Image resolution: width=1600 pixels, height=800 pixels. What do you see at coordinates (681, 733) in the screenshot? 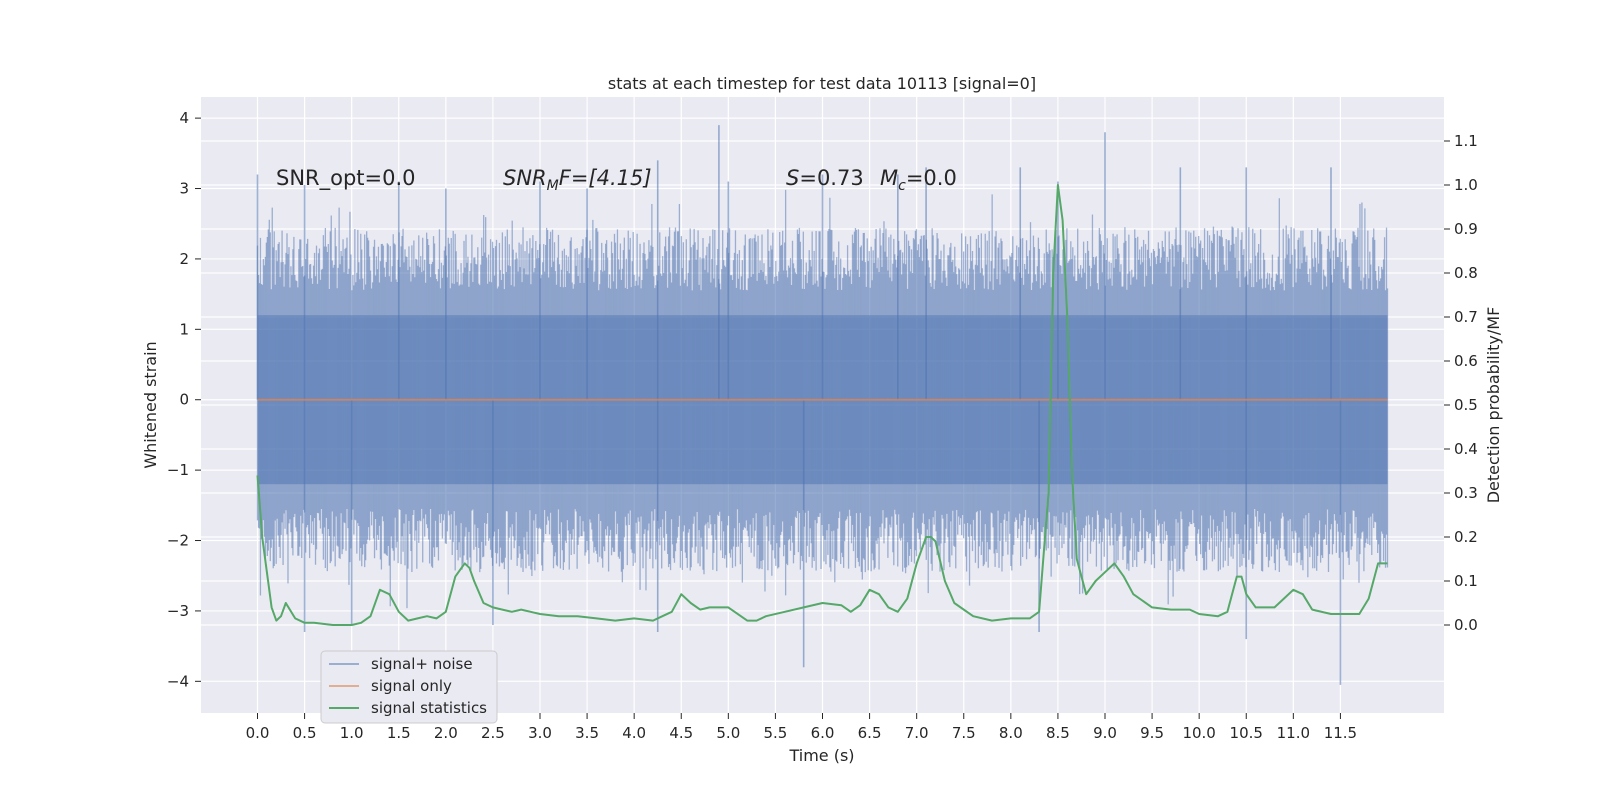
I see `x-tick-label: 4.5` at bounding box center [681, 733].